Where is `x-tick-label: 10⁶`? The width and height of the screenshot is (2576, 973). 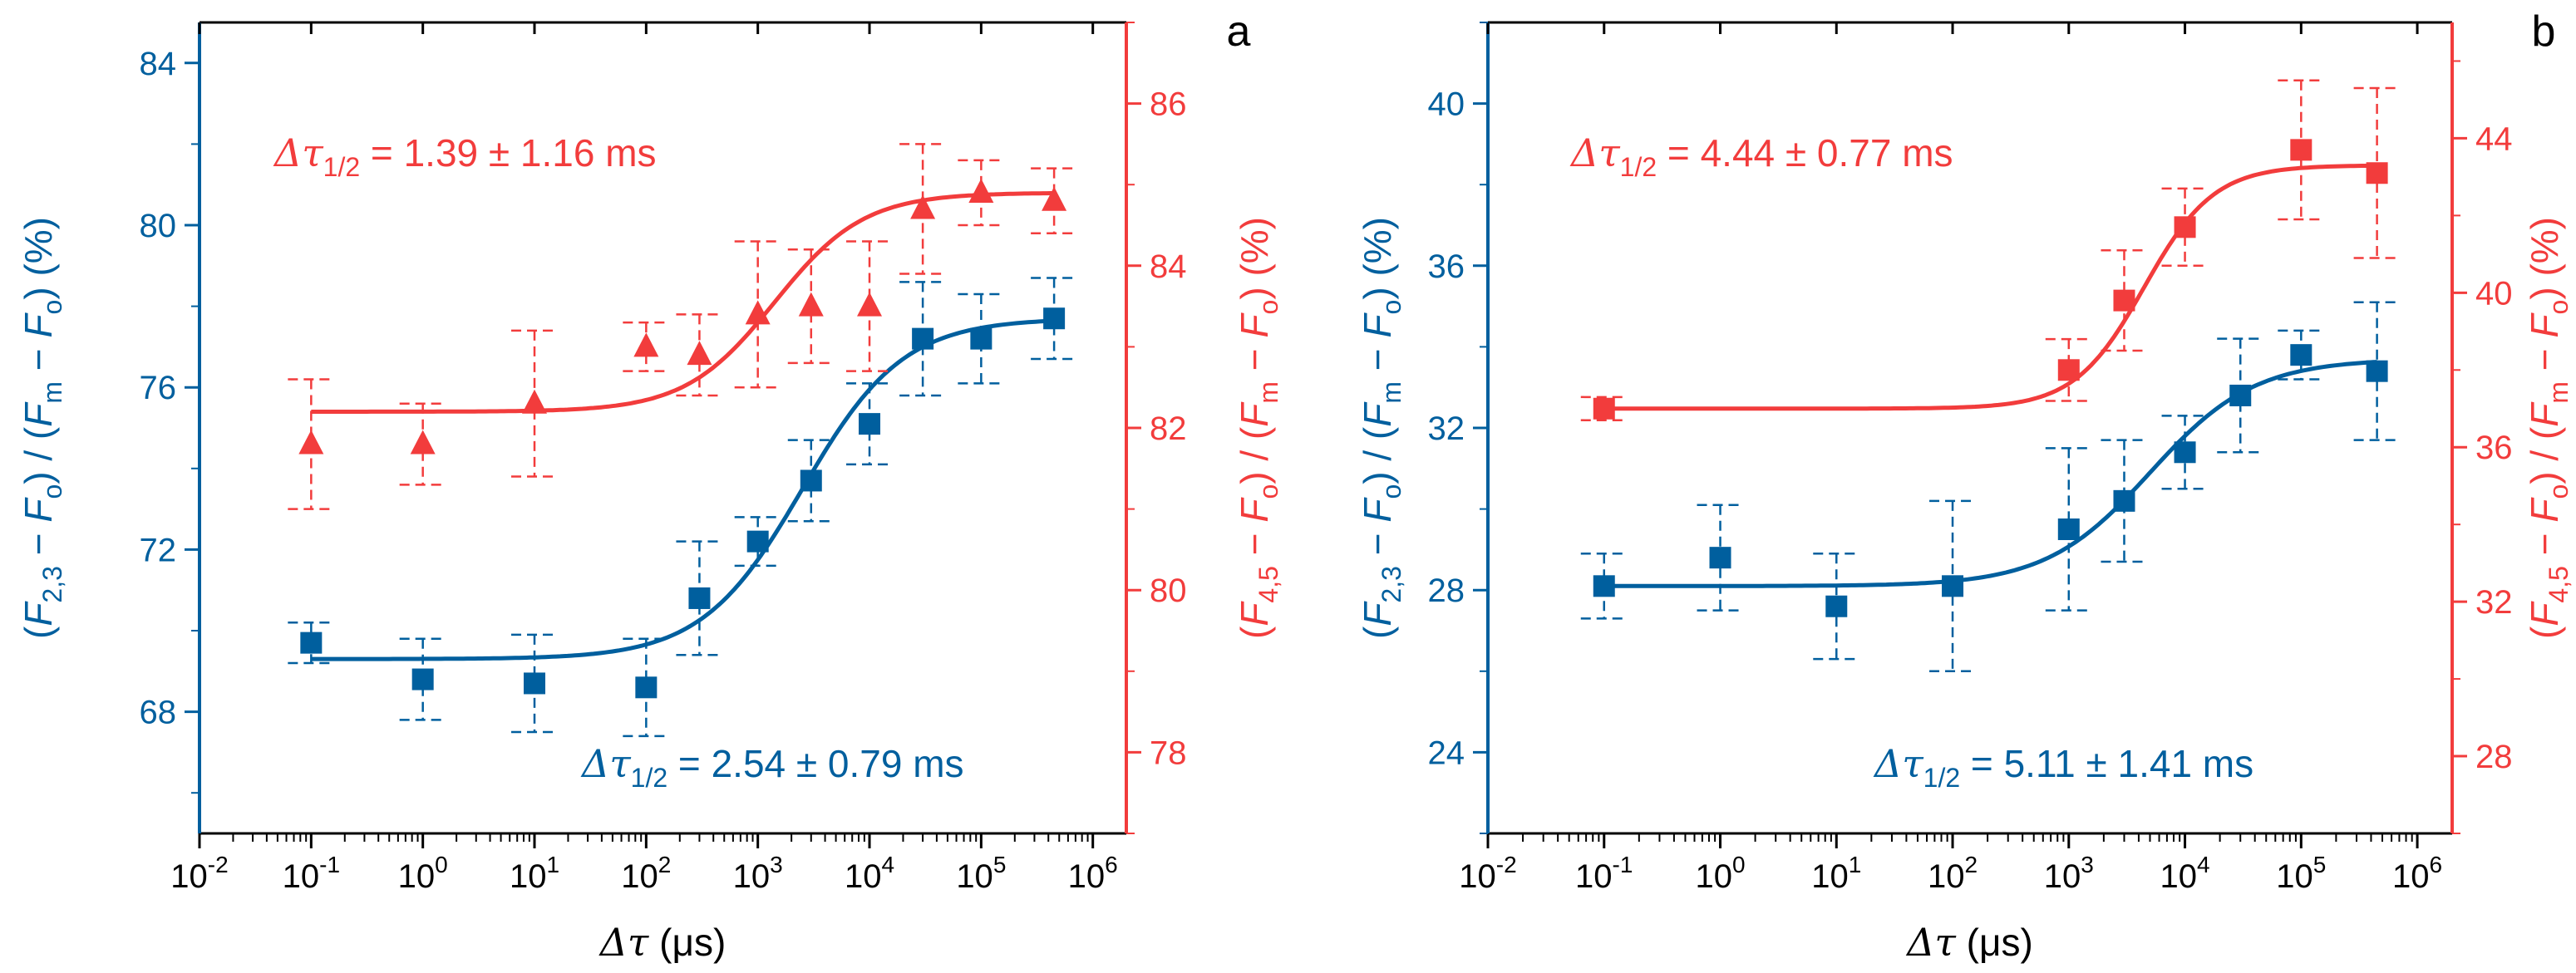 x-tick-label: 10⁶ is located at coordinates (1093, 873).